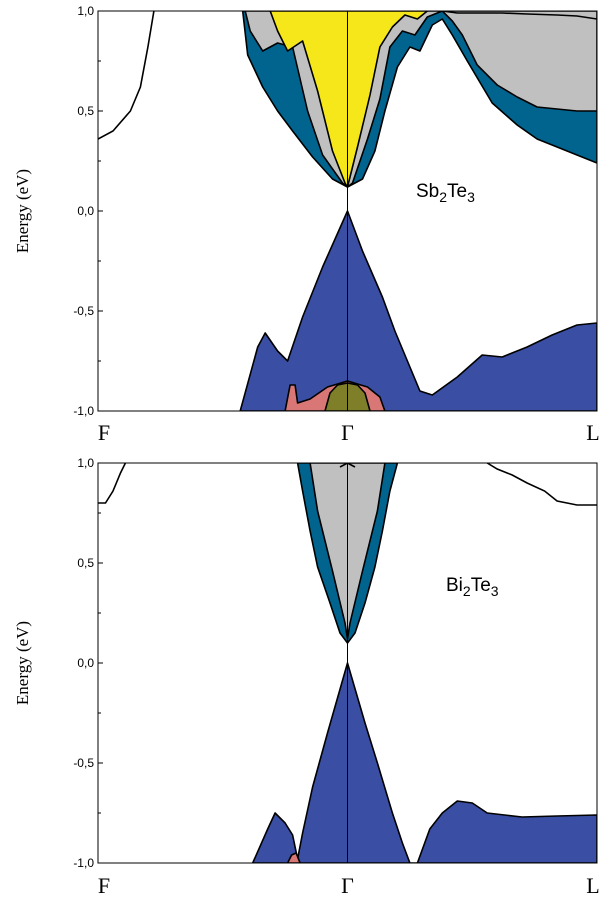 The image size is (603, 900). Describe the element at coordinates (83, 311) in the screenshot. I see `sb2te3-y-tick-label-1: -0,5` at that location.